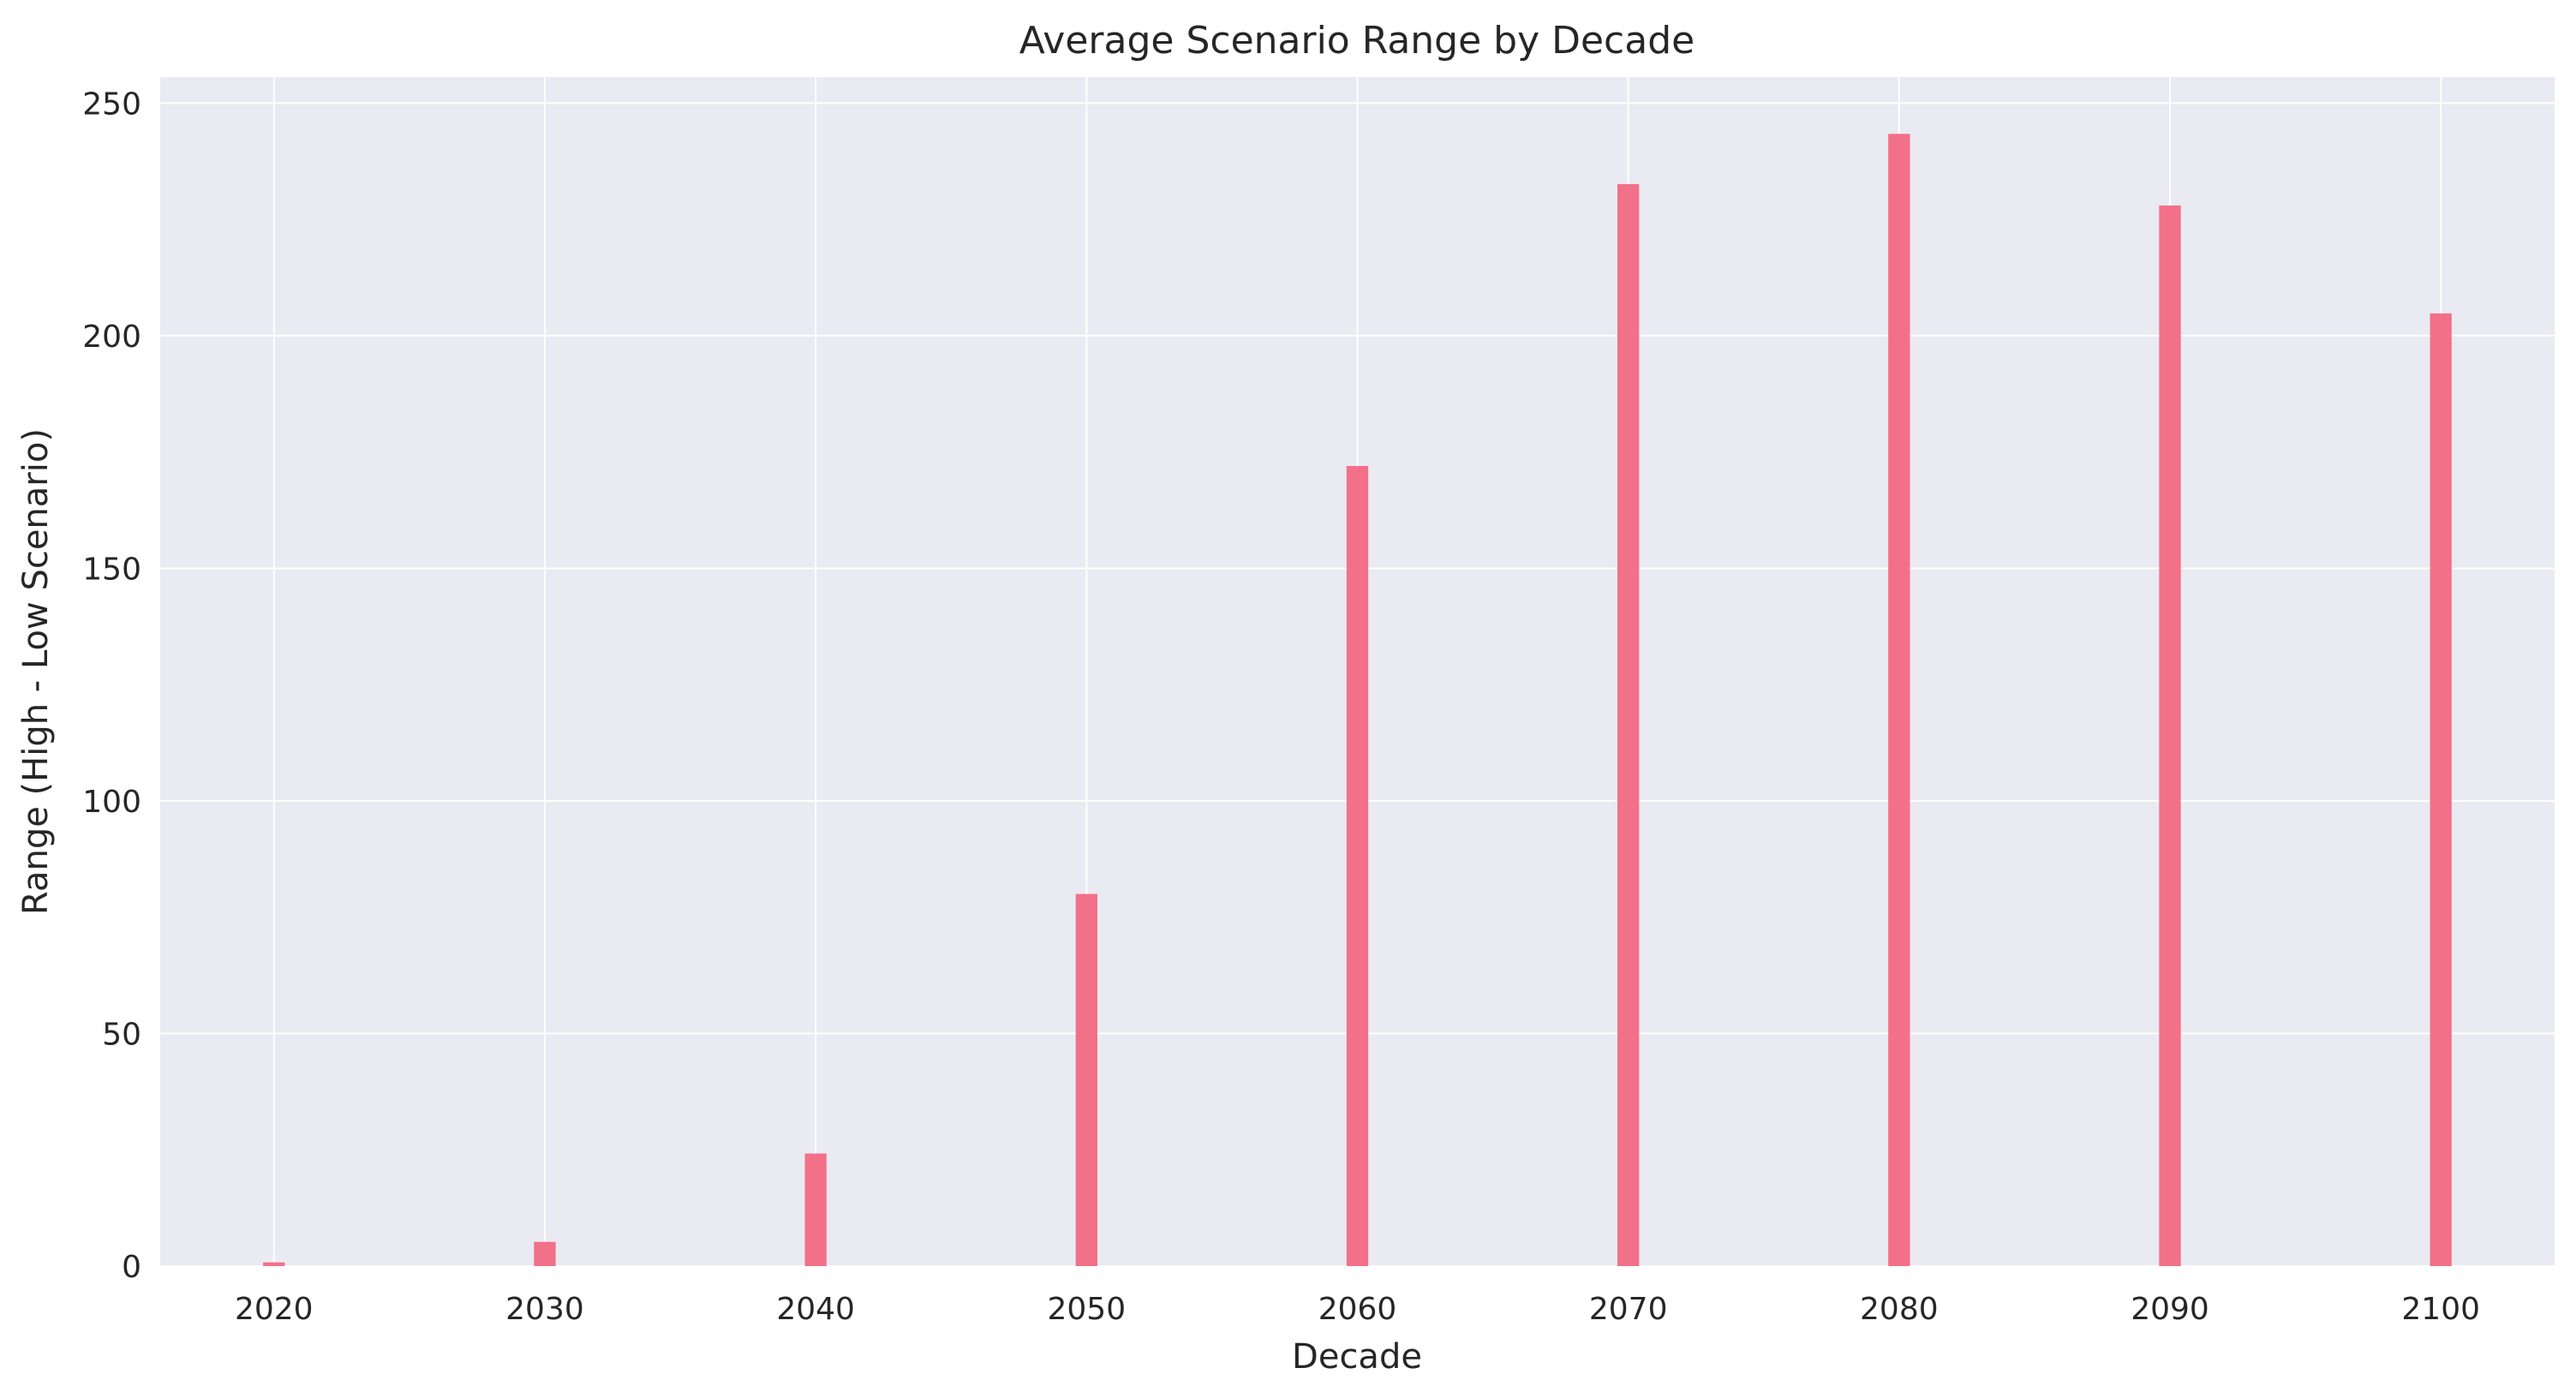 The height and width of the screenshot is (1398, 2576). Describe the element at coordinates (1899, 1309) in the screenshot. I see `x-tick-label: 2080` at that location.